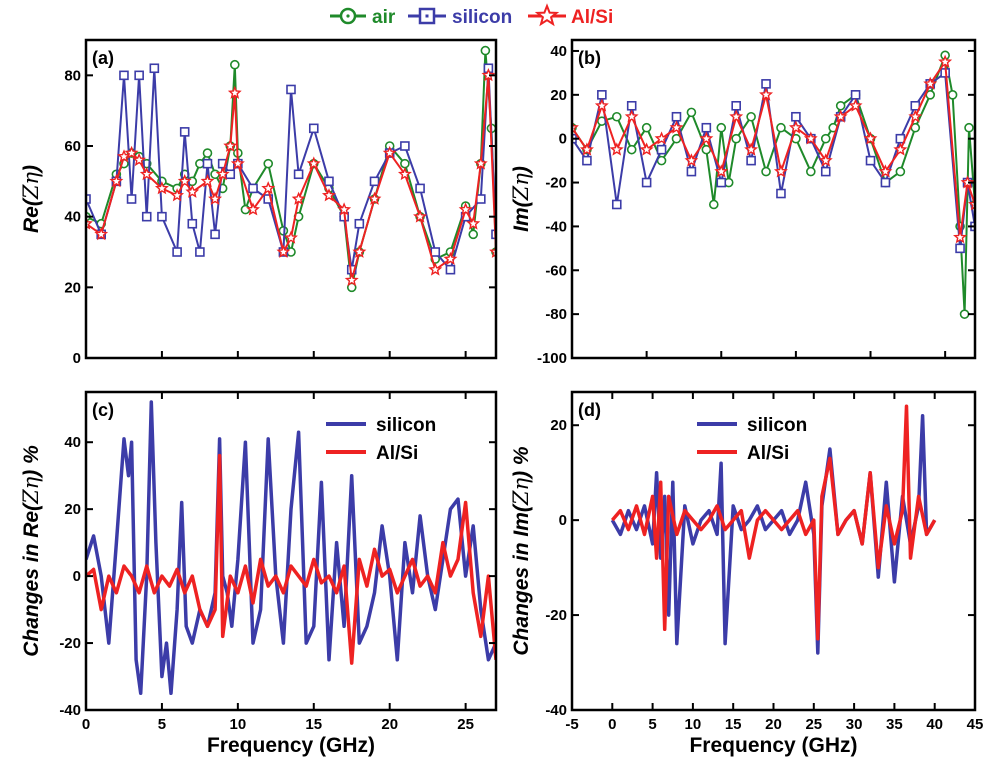 The image size is (987, 757). I want to click on y-tick-label: 60, so click(72, 146).